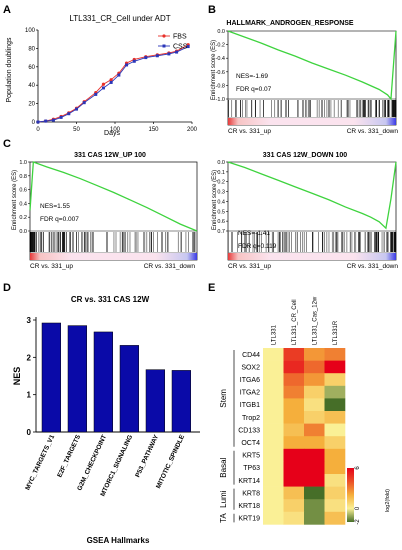  Describe the element at coordinates (312, 65) in the screenshot. I see `gsea-es-curve` at that location.